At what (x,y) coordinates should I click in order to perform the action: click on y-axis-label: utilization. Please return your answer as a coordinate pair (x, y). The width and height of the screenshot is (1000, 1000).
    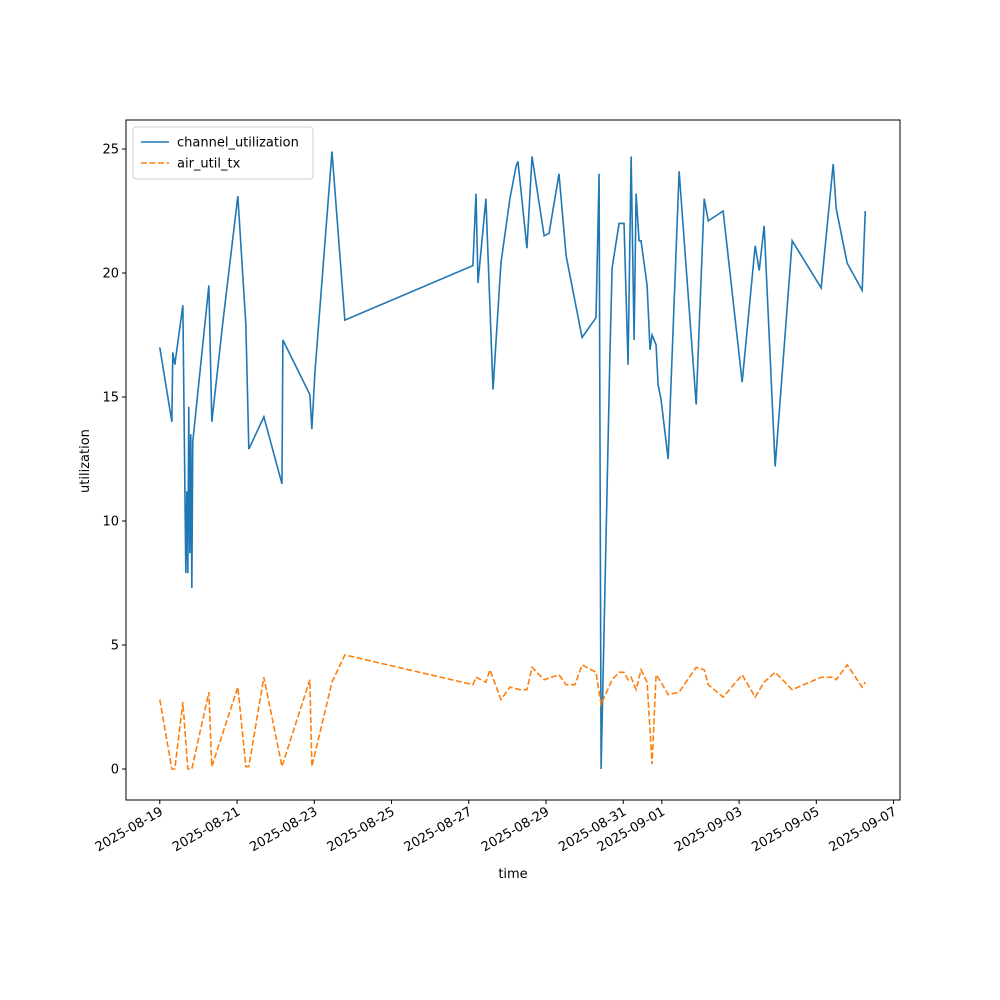
    Looking at the image, I should click on (85, 461).